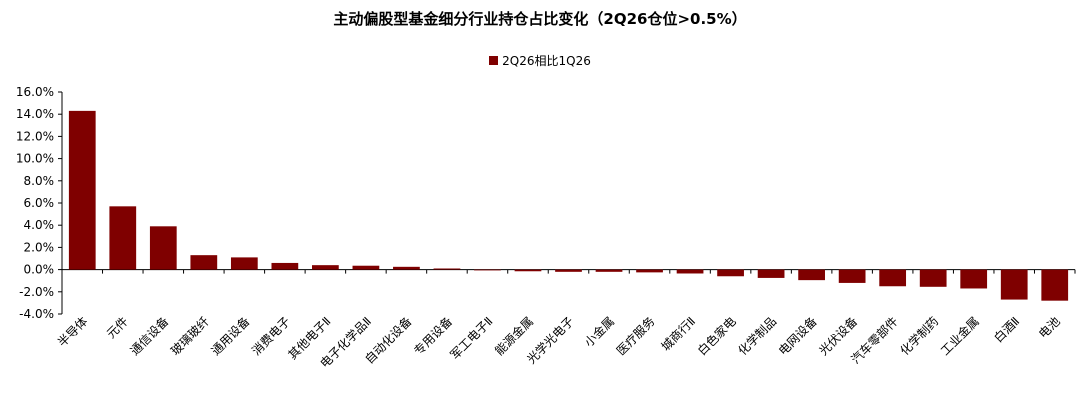  Describe the element at coordinates (635, 336) in the screenshot. I see `x-category-label: 医疗服务` at that location.